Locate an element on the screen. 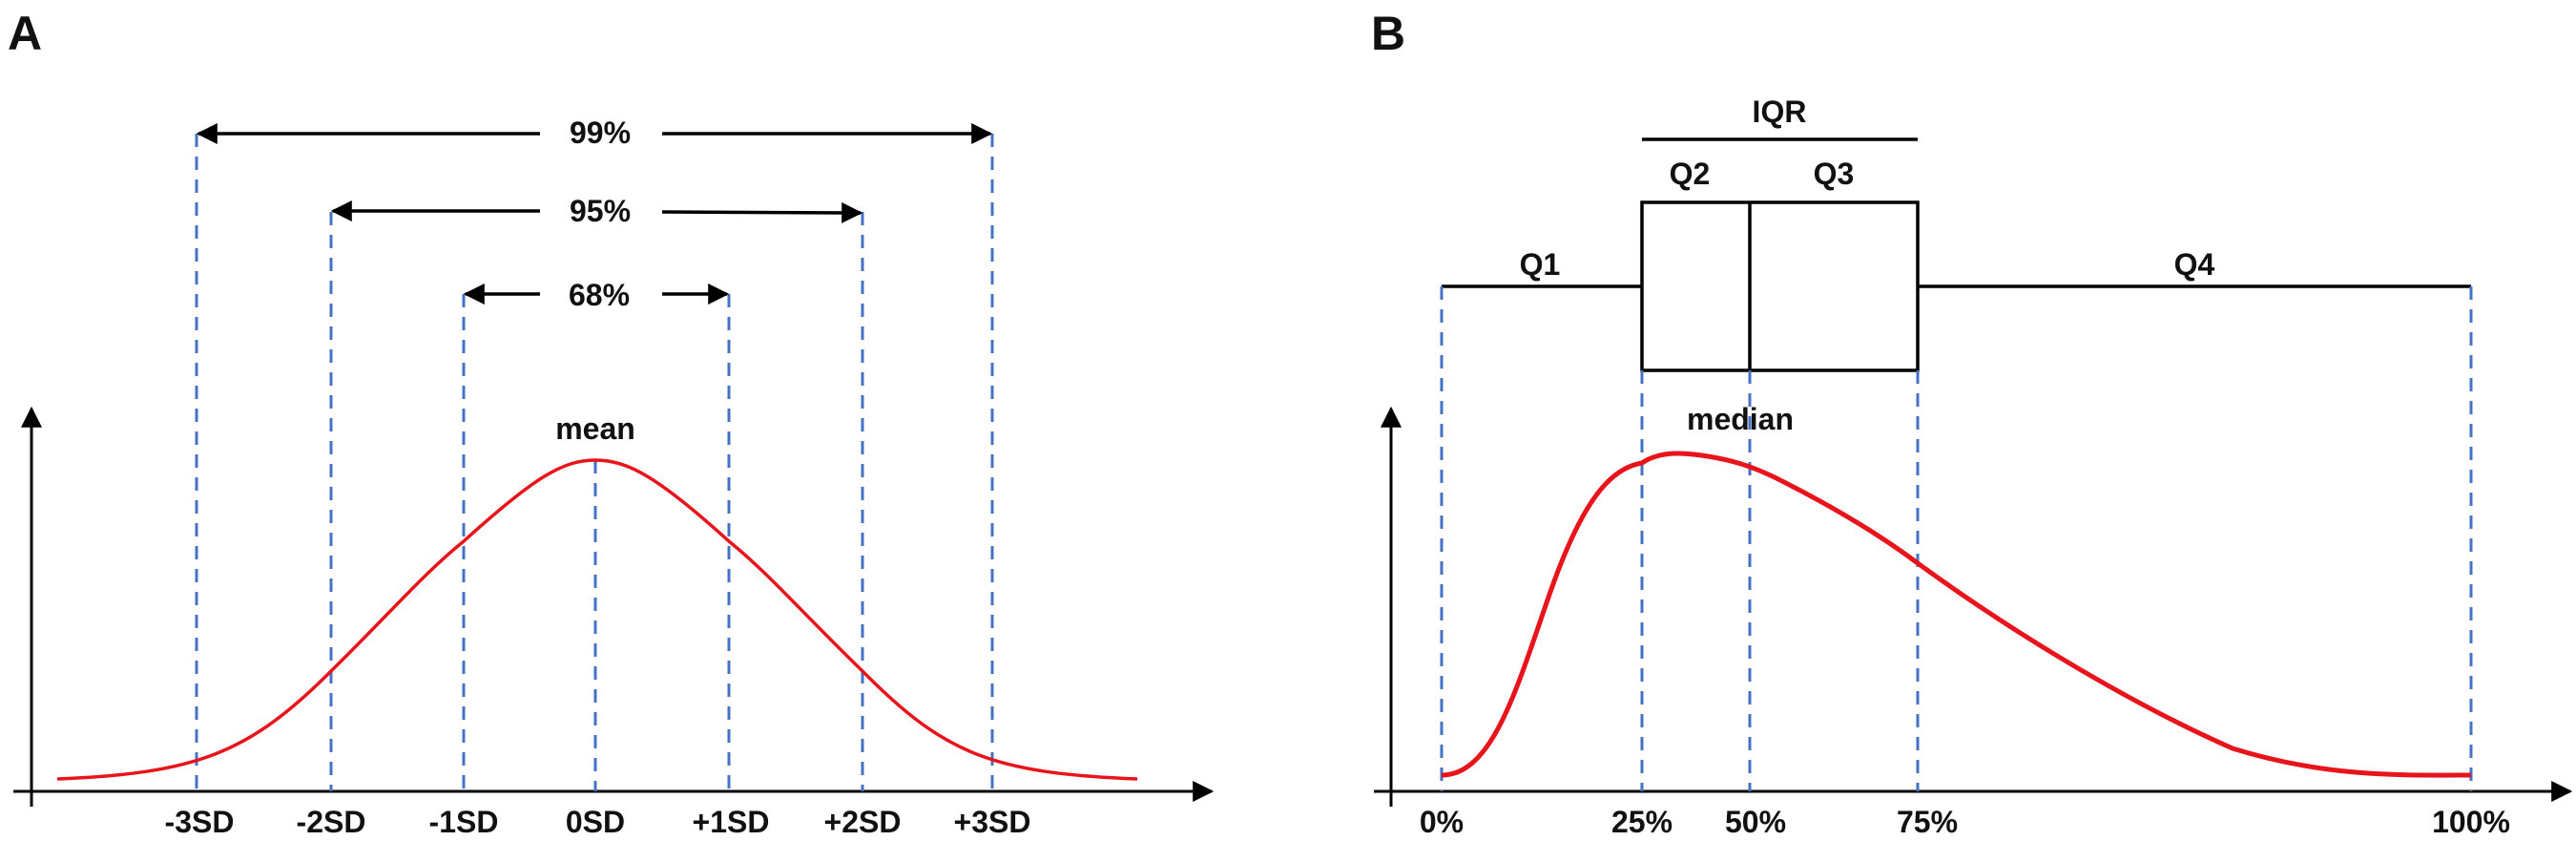 The height and width of the screenshot is (841, 2576). q2-label: Q2 is located at coordinates (1690, 174).